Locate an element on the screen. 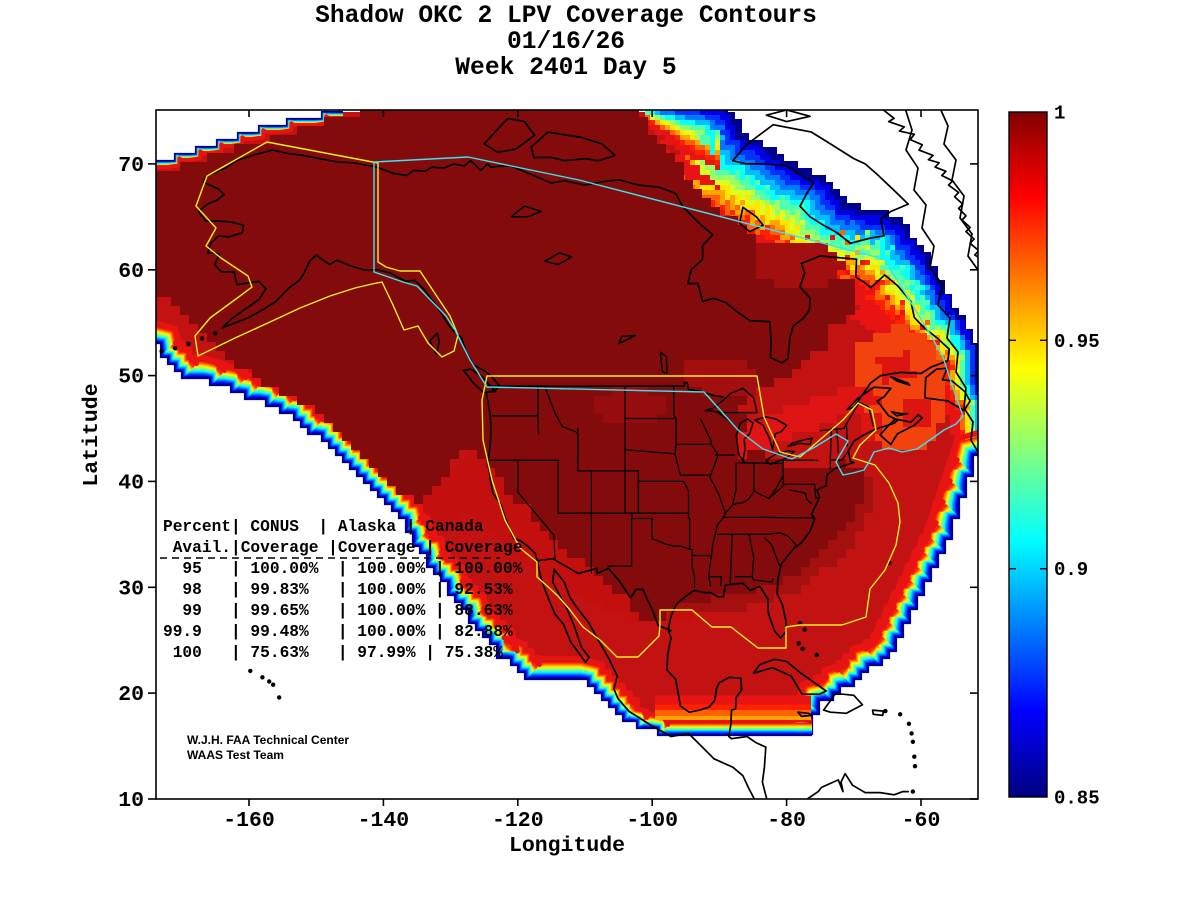 This screenshot has width=1200, height=905. svg-text: 50 is located at coordinates (131, 378).